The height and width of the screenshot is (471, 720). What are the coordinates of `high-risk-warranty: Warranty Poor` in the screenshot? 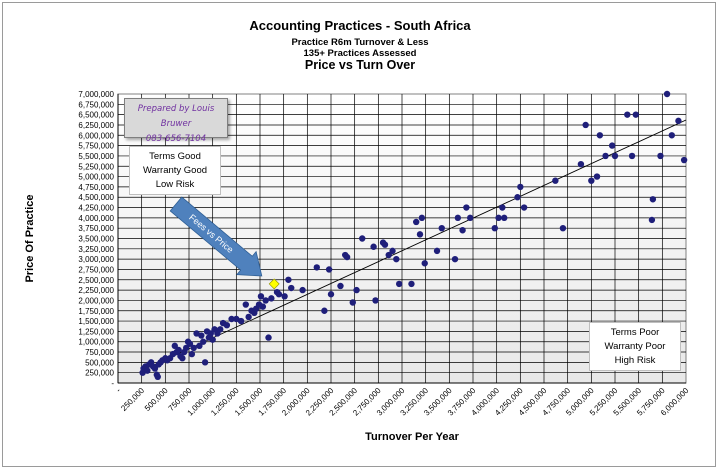 It's located at (635, 346).